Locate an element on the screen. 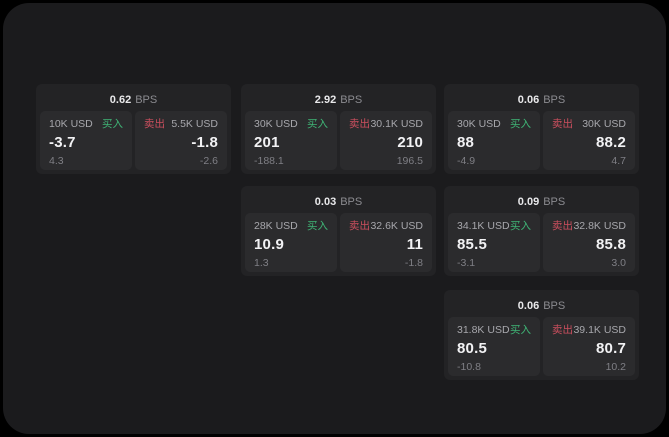 Image resolution: width=669 pixels, height=437 pixels. bps-header: 0.62 BPS is located at coordinates (133, 99).